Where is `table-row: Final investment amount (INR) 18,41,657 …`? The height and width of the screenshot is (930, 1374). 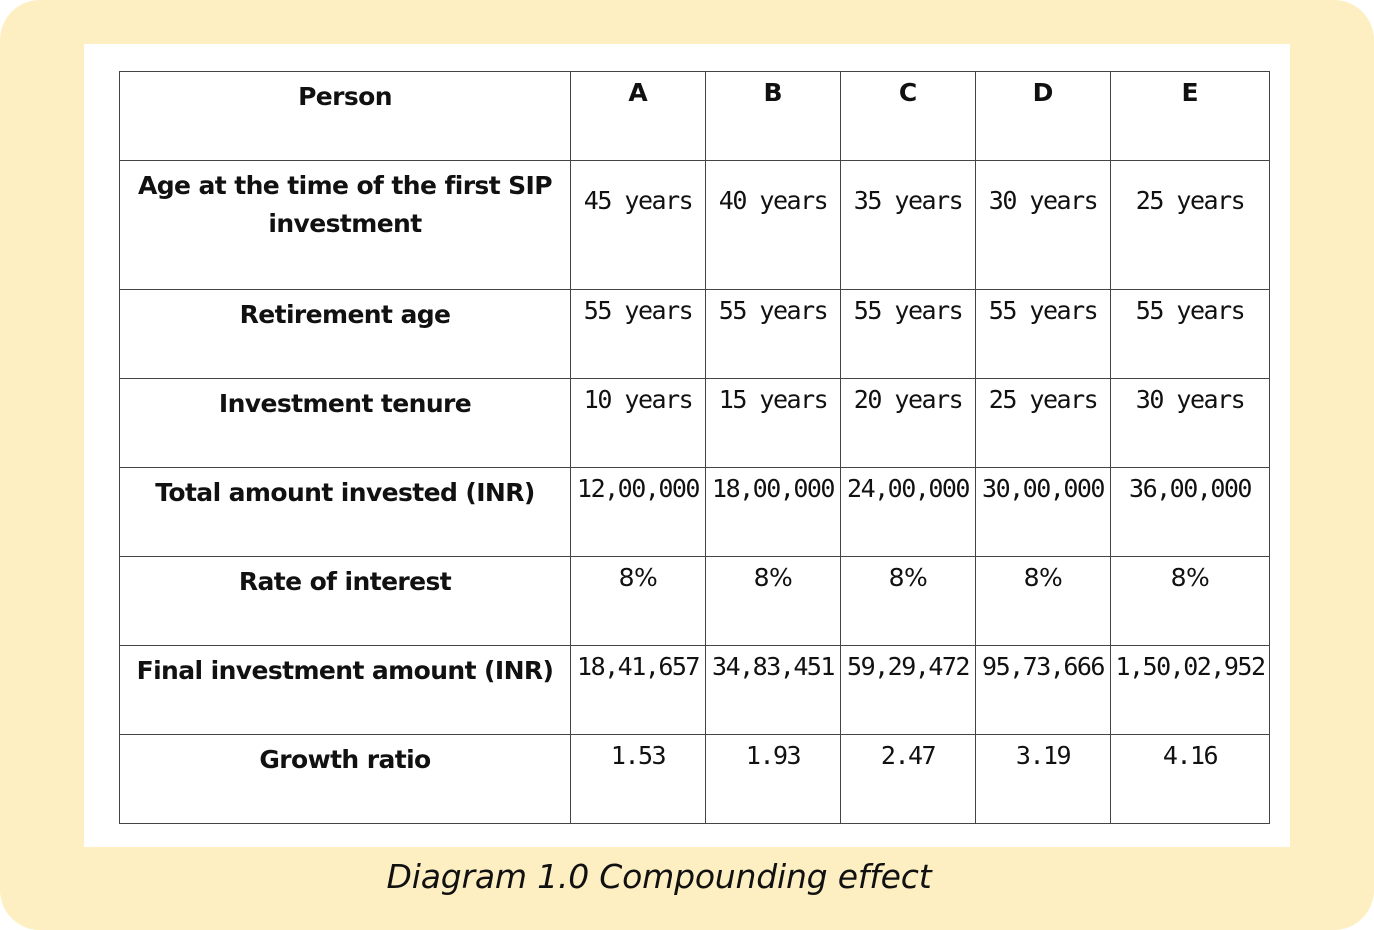 table-row: Final investment amount (INR) 18,41,657 … is located at coordinates (694, 690).